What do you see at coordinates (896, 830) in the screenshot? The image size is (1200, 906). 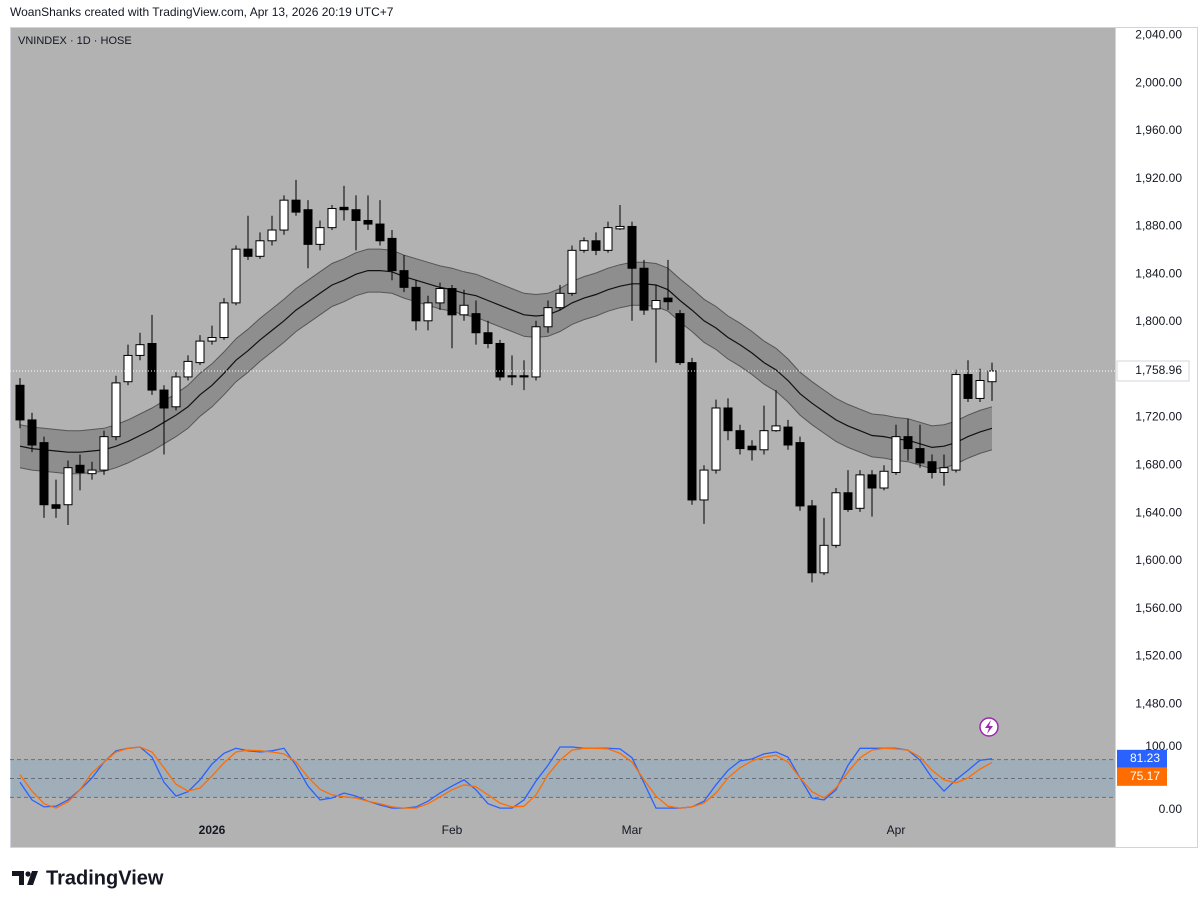 I see `x-tick-label: Apr` at bounding box center [896, 830].